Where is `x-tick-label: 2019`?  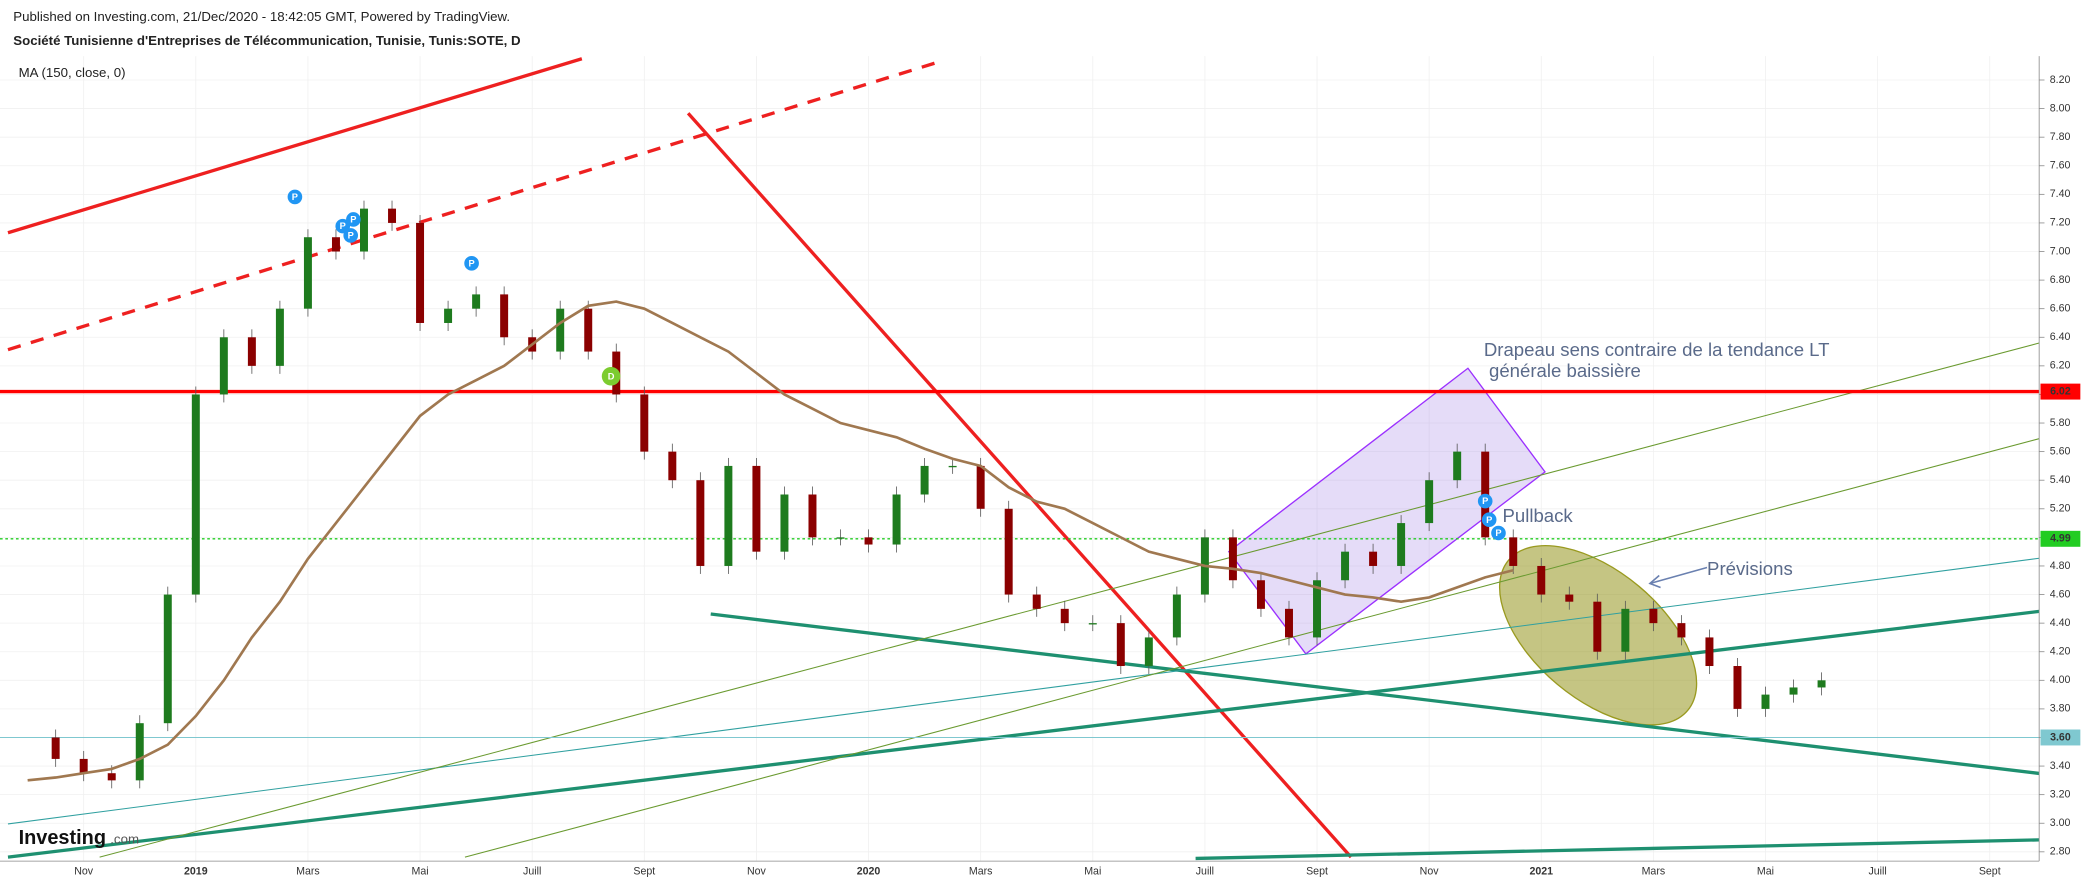 x-tick-label: 2019 is located at coordinates (196, 872).